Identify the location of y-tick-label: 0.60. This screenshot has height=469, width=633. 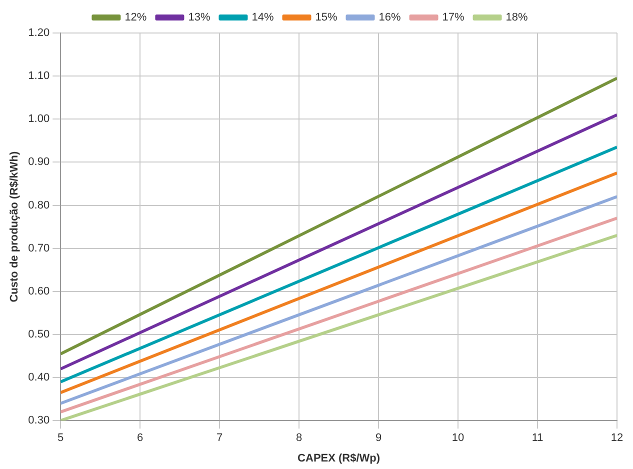
(39, 291).